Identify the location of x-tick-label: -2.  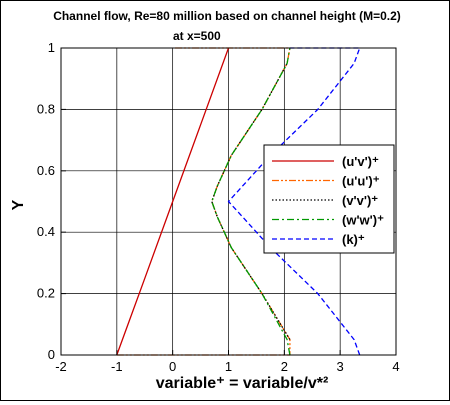
(61, 366).